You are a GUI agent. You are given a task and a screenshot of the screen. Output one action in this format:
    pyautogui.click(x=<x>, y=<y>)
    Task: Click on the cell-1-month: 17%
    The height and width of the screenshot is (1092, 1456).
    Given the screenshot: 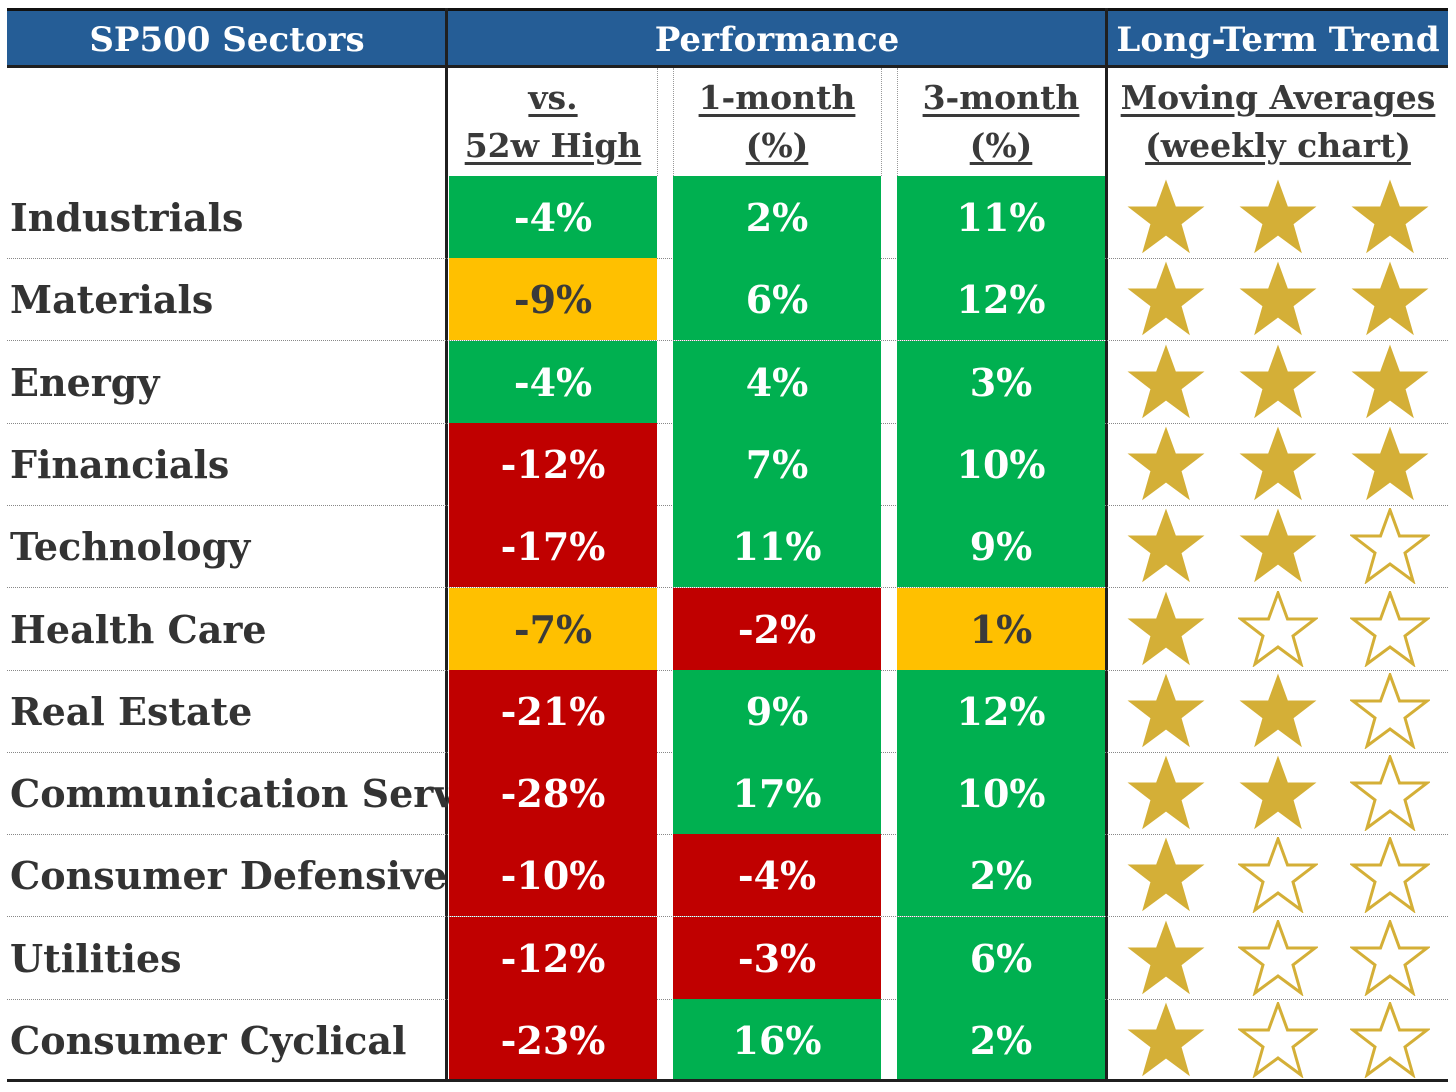 What is the action you would take?
    pyautogui.click(x=777, y=793)
    